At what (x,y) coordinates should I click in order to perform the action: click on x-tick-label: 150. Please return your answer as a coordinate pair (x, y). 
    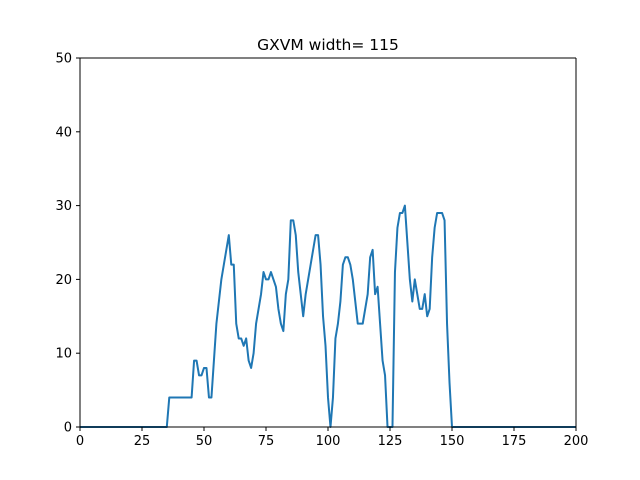
    Looking at the image, I should click on (452, 441).